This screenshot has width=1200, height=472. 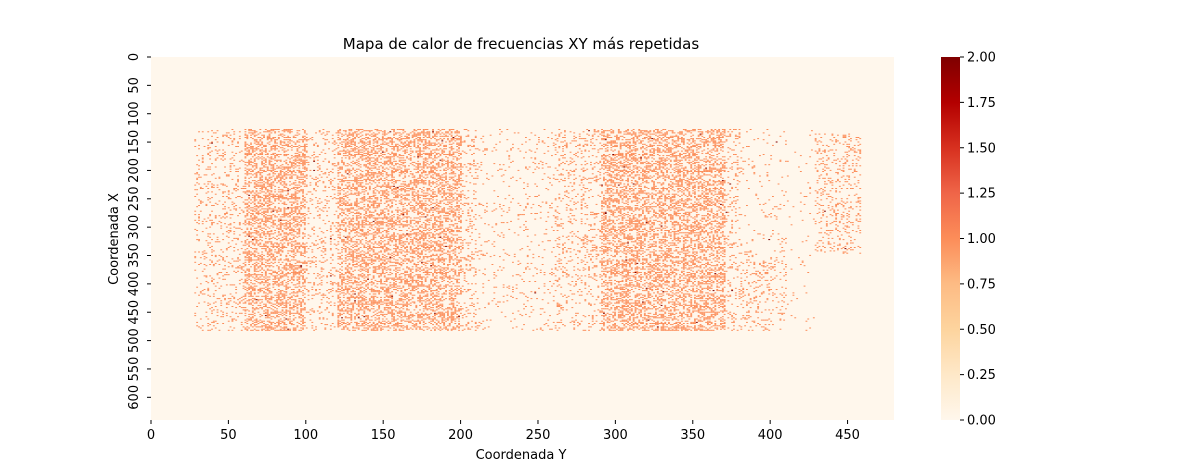 What do you see at coordinates (377, 153) in the screenshot?
I see `heatmap-cell-1924` at bounding box center [377, 153].